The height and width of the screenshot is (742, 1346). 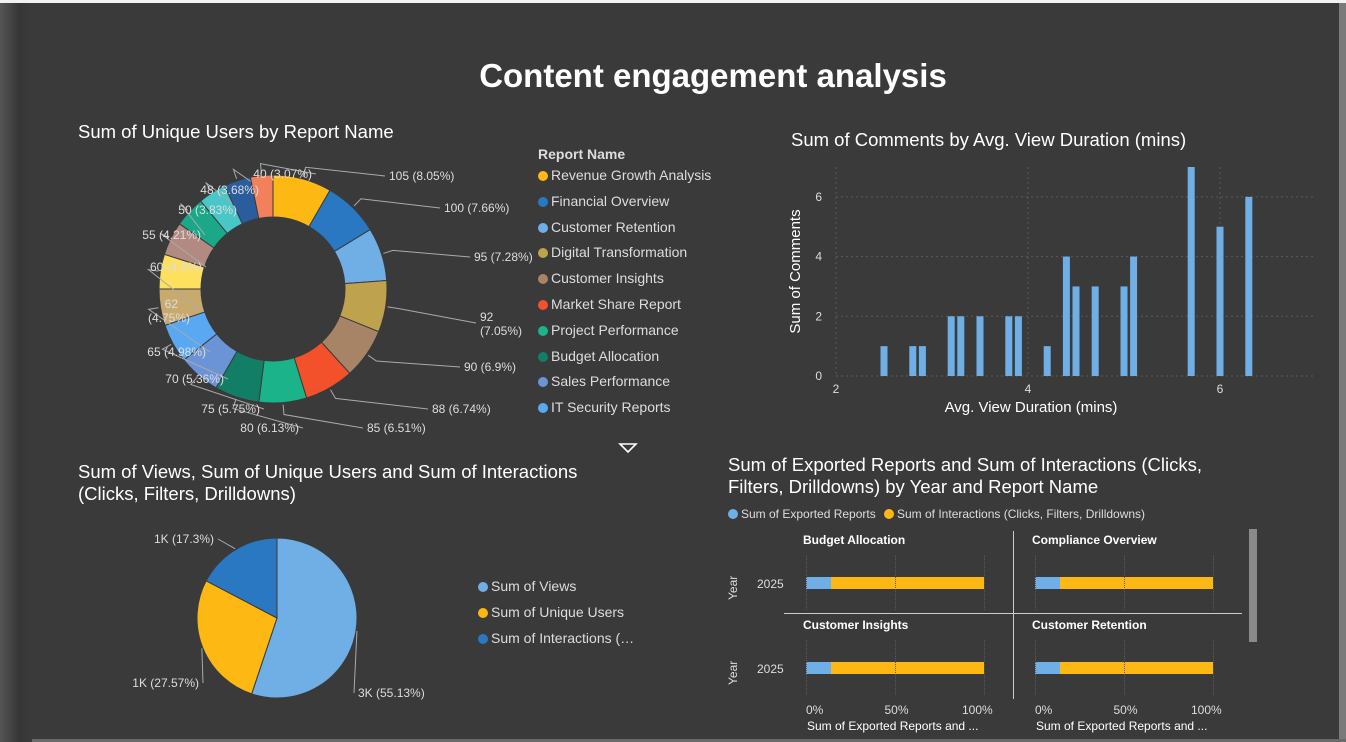 I want to click on donut-legend-label: Digital Transformation, so click(x=619, y=252).